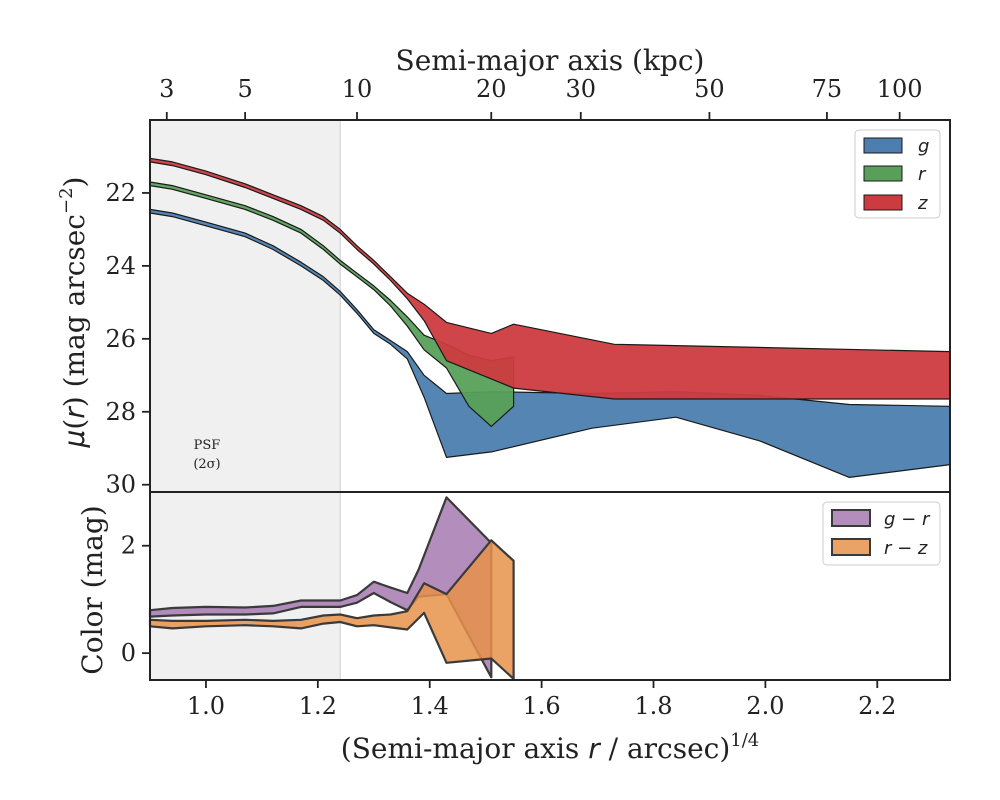  What do you see at coordinates (922, 174) in the screenshot?
I see `legend-label-r: r` at bounding box center [922, 174].